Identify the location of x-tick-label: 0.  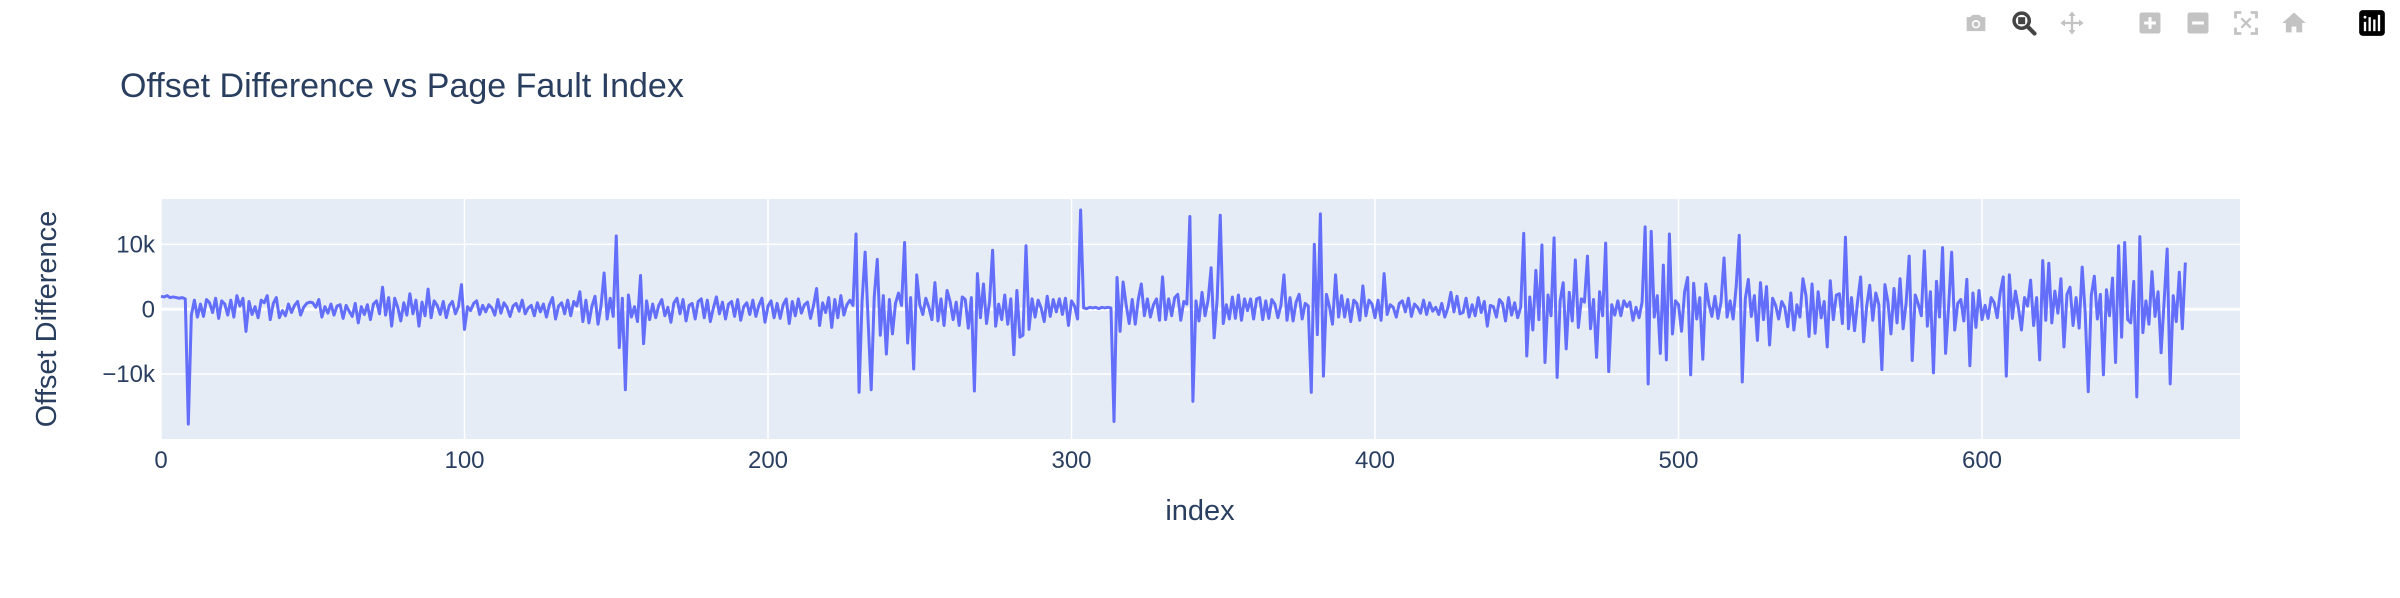
(160, 460).